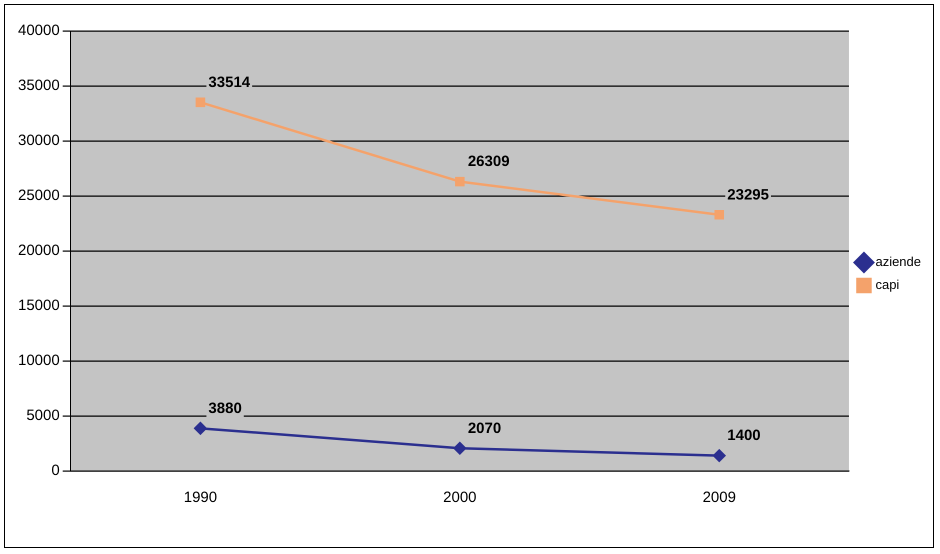 The image size is (940, 554). Describe the element at coordinates (39, 85) in the screenshot. I see `y-tick-label: 35000` at that location.